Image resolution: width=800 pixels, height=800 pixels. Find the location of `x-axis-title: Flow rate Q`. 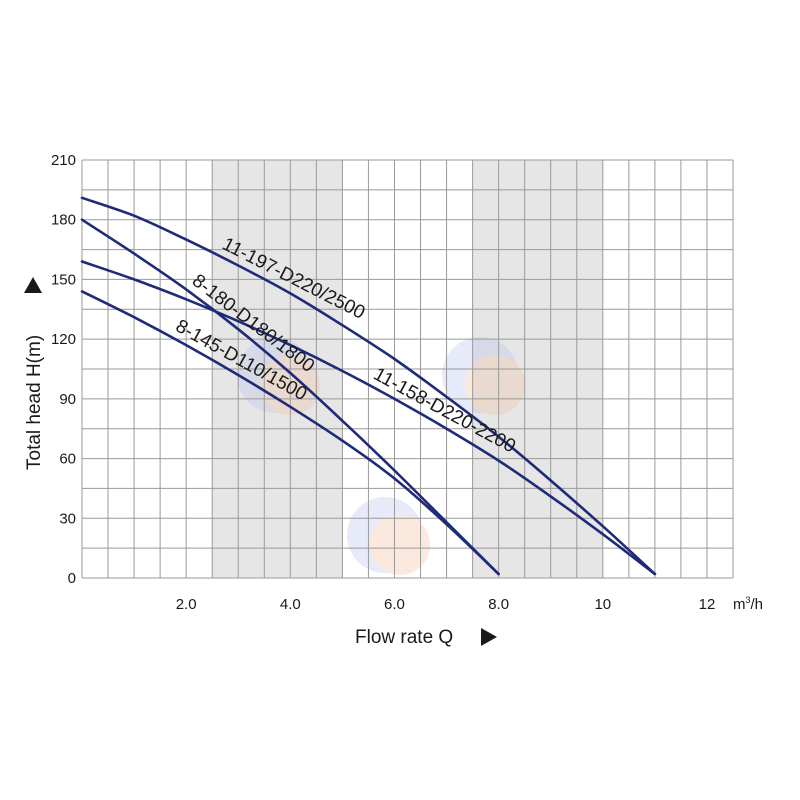

x-axis-title: Flow rate Q is located at coordinates (404, 637).